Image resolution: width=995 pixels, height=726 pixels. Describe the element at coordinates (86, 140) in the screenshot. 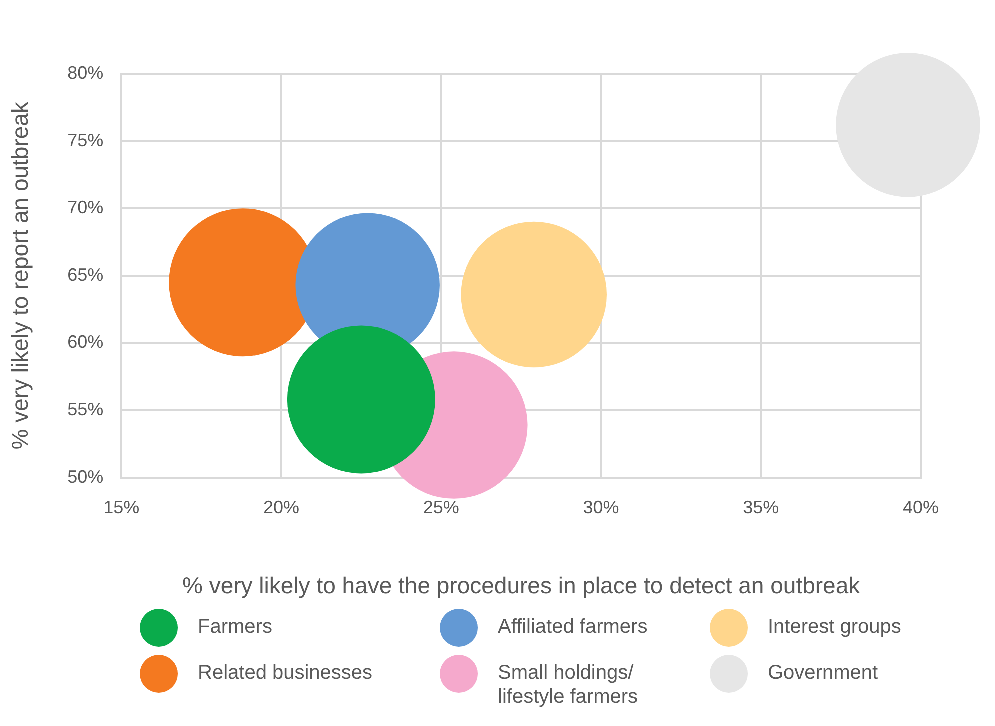

I see `y-tick-label: 75%` at that location.